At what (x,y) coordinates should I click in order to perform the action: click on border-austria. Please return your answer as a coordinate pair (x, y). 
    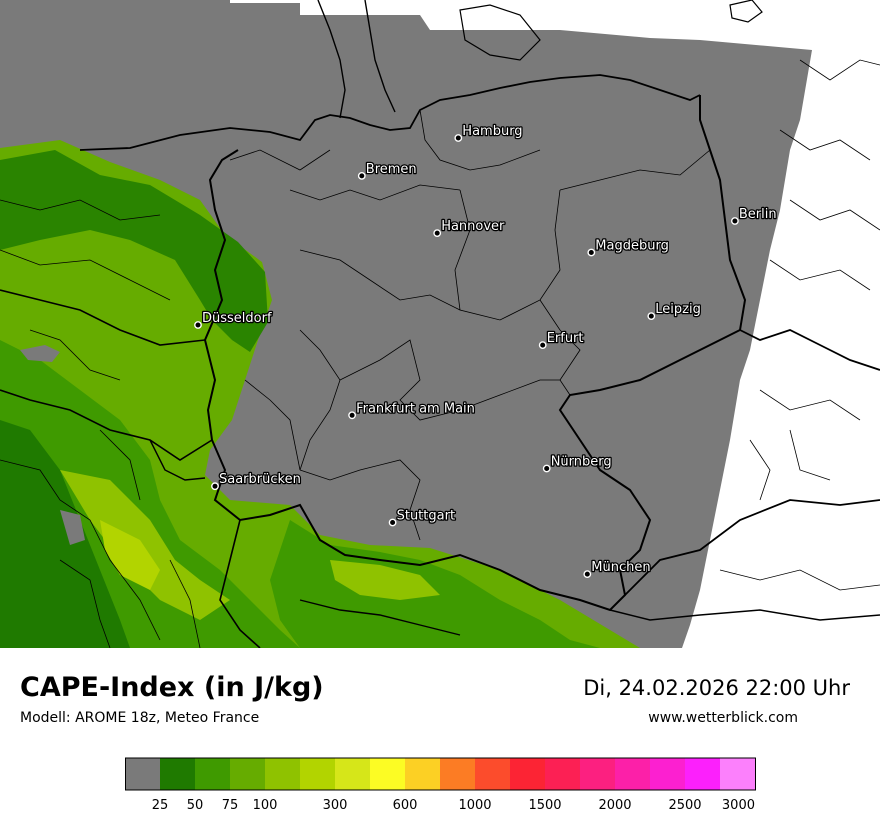
    Looking at the image, I should click on (744, 615).